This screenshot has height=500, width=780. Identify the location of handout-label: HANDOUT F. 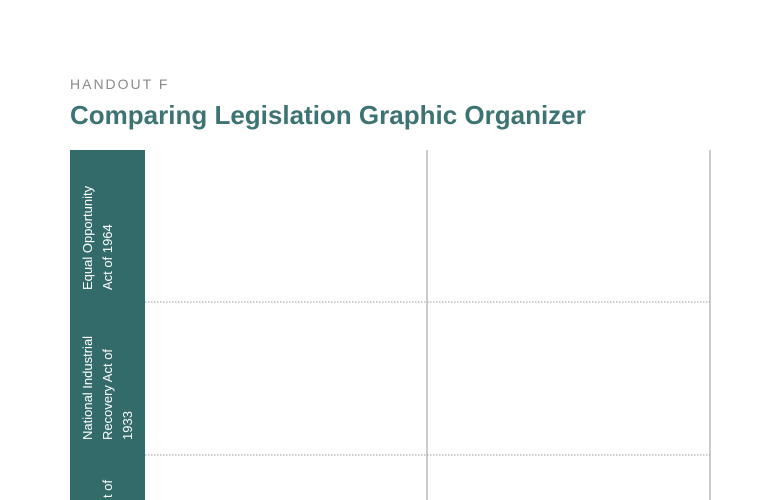
(119, 84).